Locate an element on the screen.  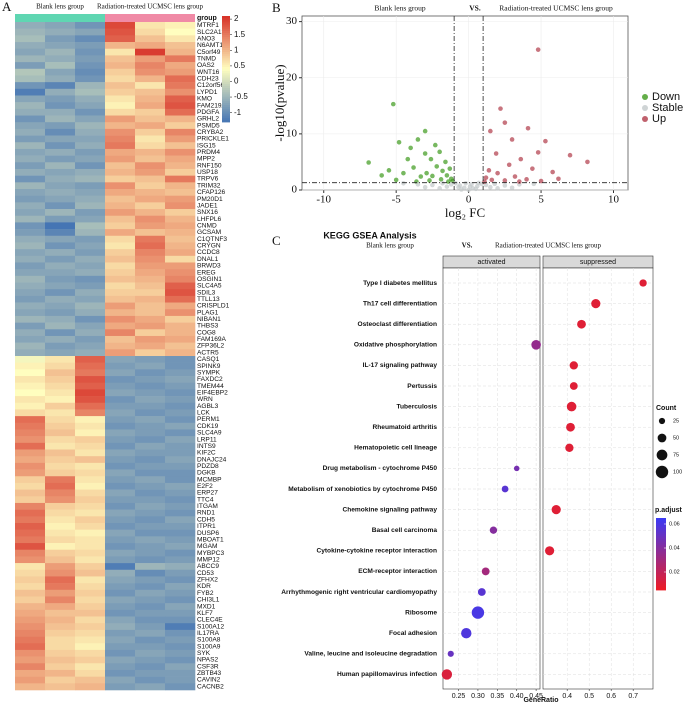
row-label: TTC4 is located at coordinates (205, 499).